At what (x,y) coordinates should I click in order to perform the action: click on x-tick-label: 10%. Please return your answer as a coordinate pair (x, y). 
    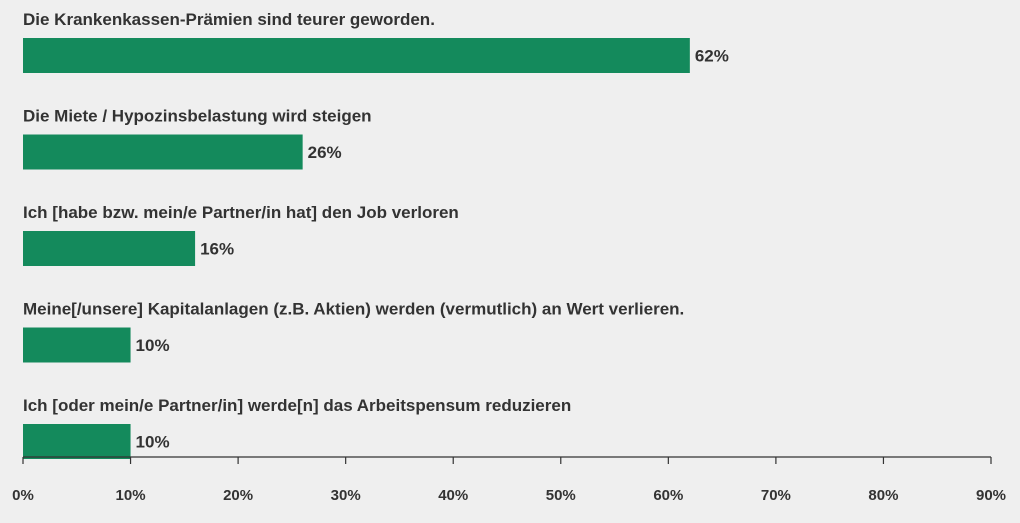
    Looking at the image, I should click on (131, 495).